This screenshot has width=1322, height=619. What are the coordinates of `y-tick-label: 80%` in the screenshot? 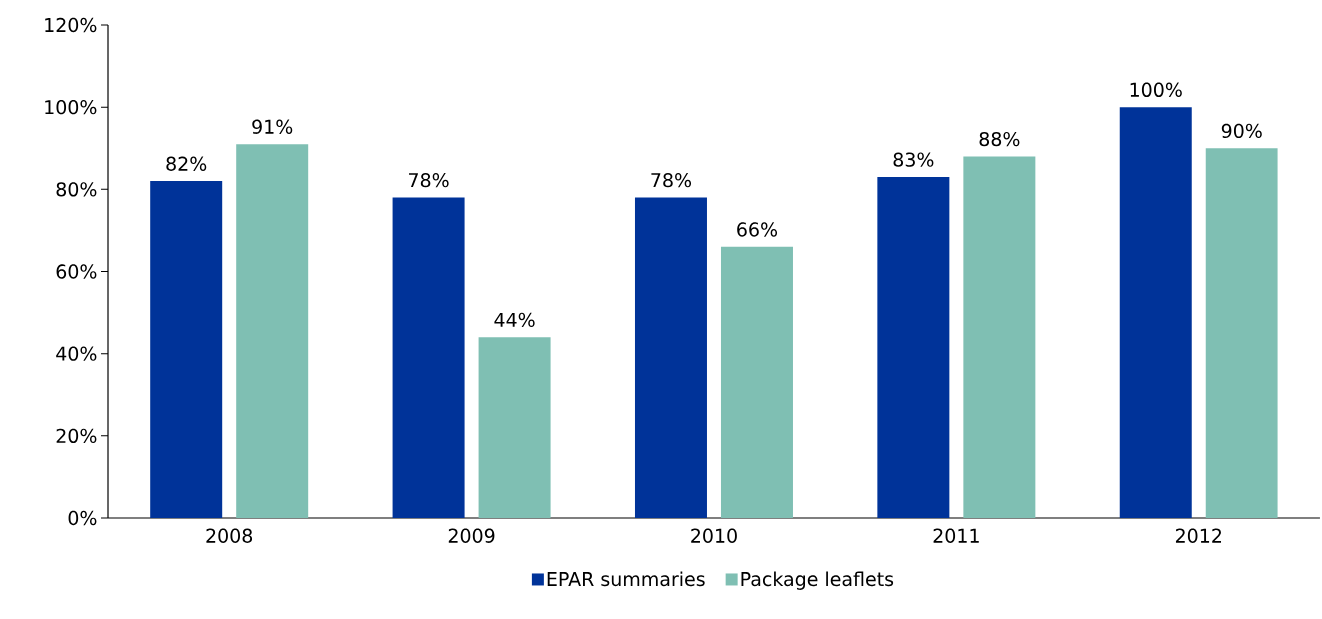 It's located at (76, 189).